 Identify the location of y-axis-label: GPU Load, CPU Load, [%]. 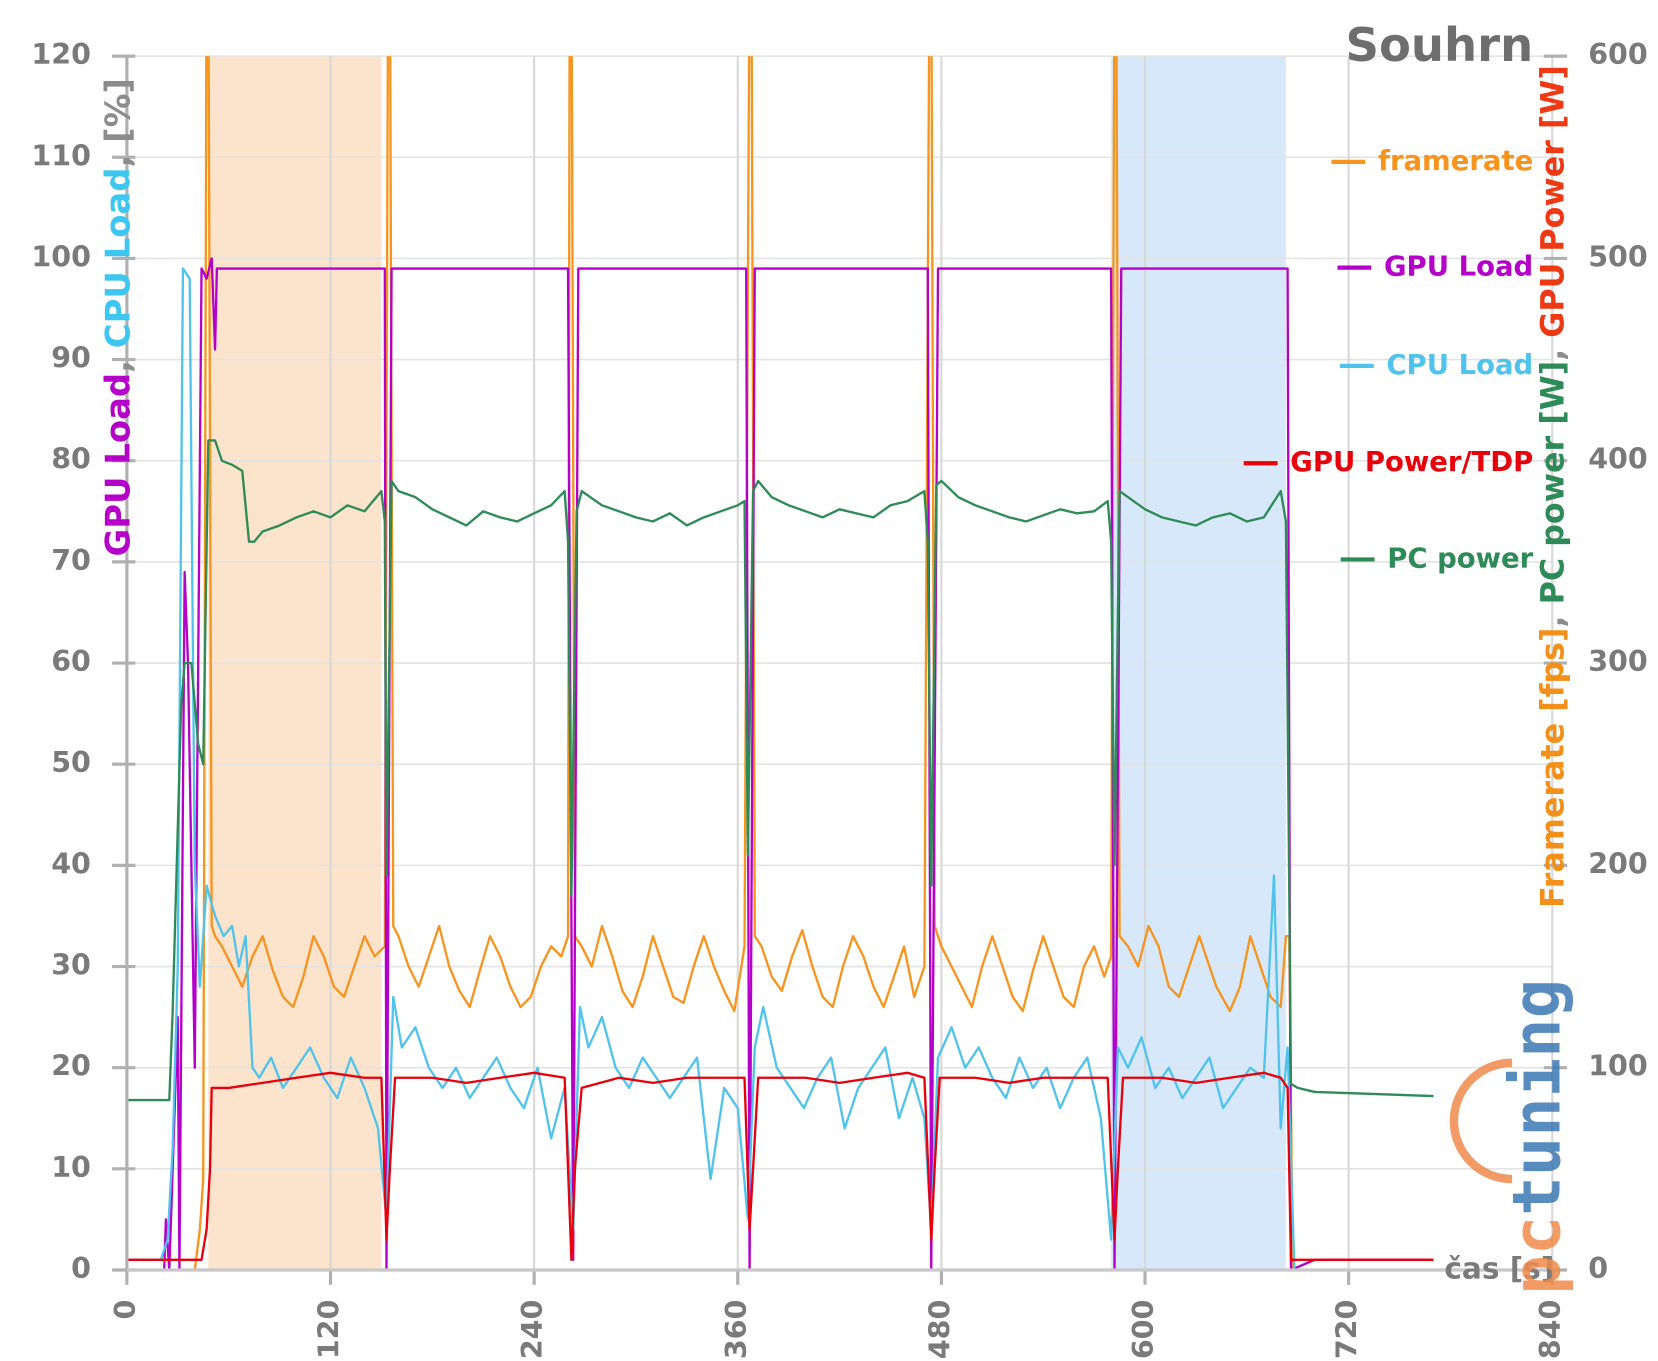
(117, 317).